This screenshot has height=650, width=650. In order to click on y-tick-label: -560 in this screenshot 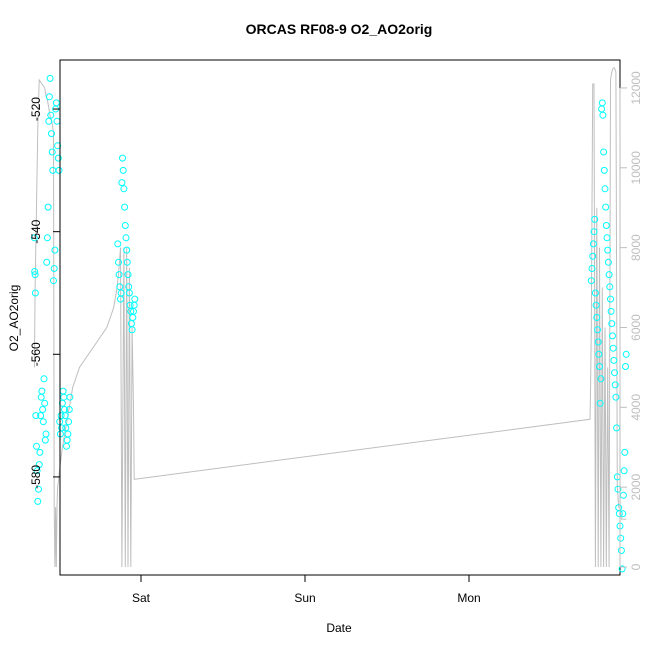, I will do `click(36, 354)`.